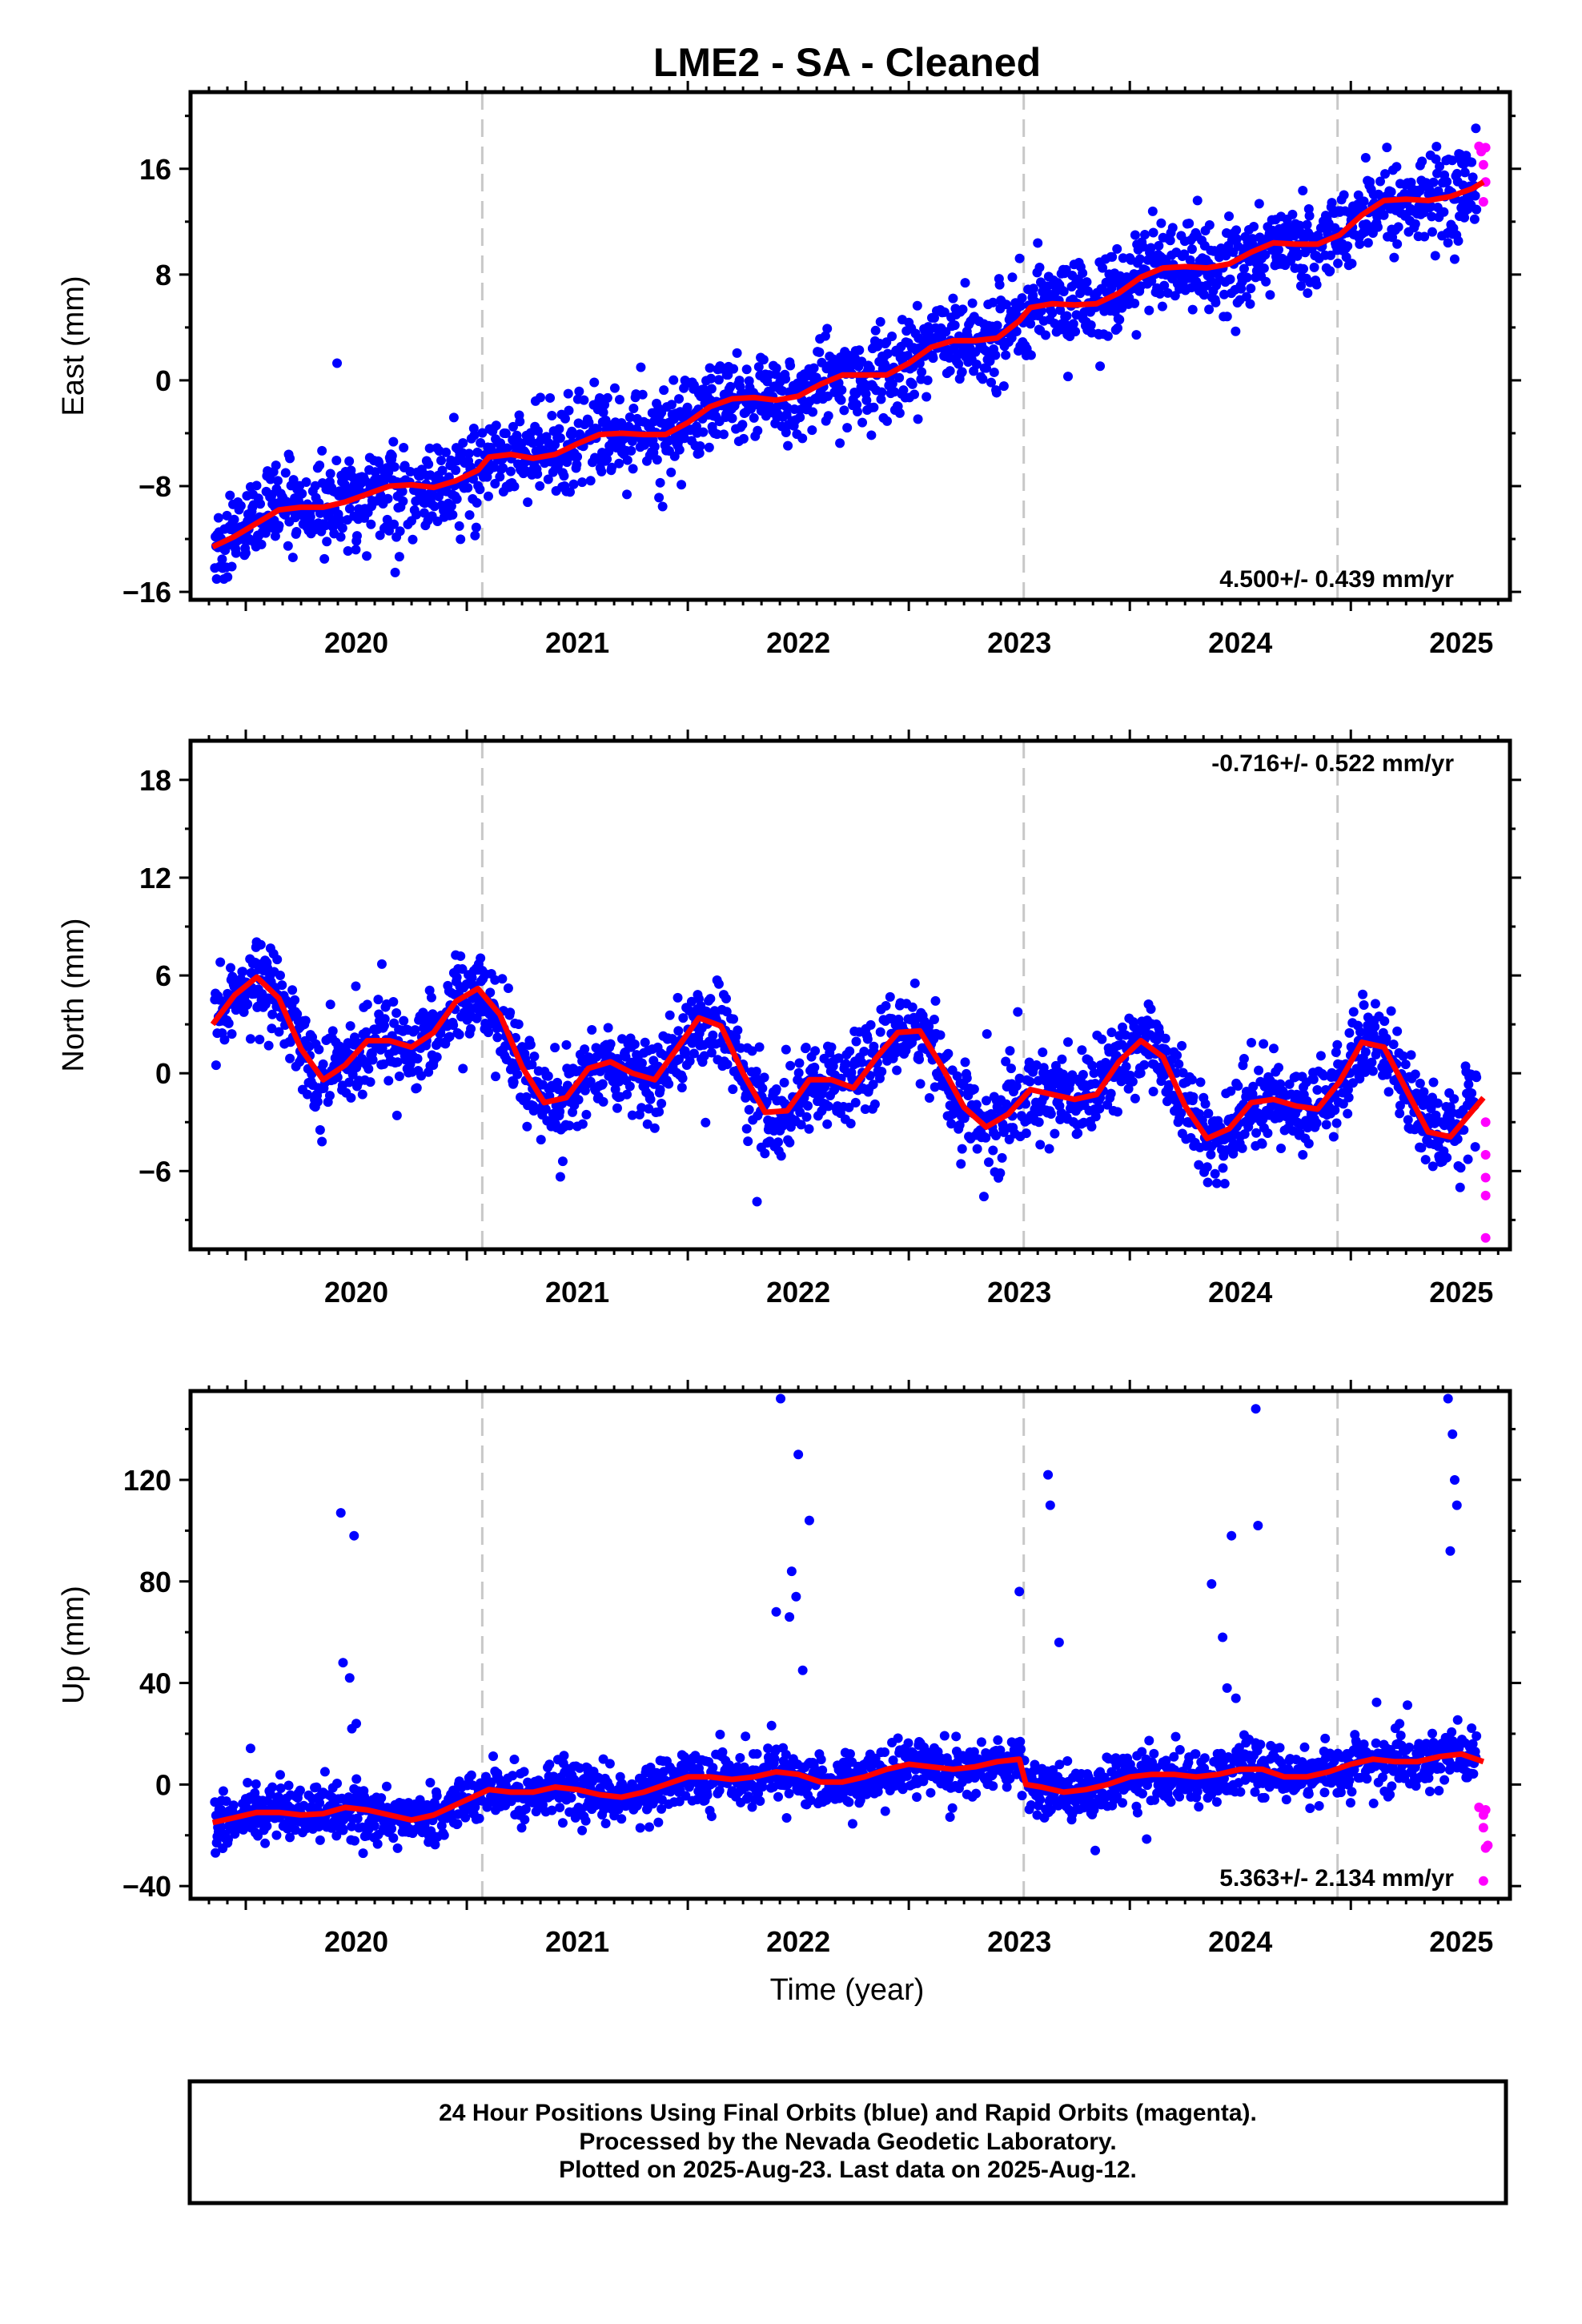 This screenshot has height=2324, width=1582. What do you see at coordinates (163, 380) in the screenshot?
I see `y-tick-label: 0` at bounding box center [163, 380].